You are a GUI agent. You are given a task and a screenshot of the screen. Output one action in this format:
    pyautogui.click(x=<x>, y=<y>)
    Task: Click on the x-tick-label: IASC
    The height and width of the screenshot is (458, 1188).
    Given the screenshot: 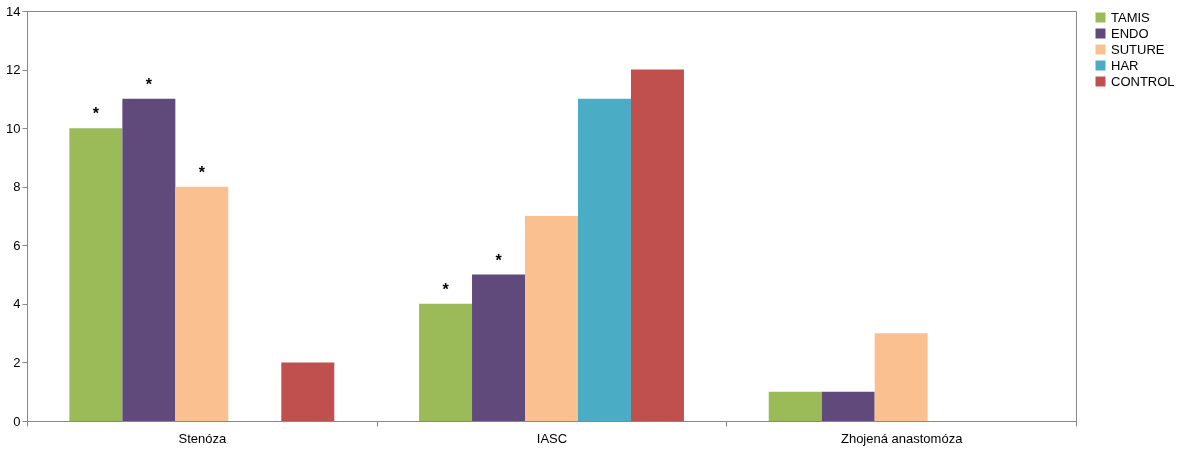 What is the action you would take?
    pyautogui.click(x=552, y=438)
    